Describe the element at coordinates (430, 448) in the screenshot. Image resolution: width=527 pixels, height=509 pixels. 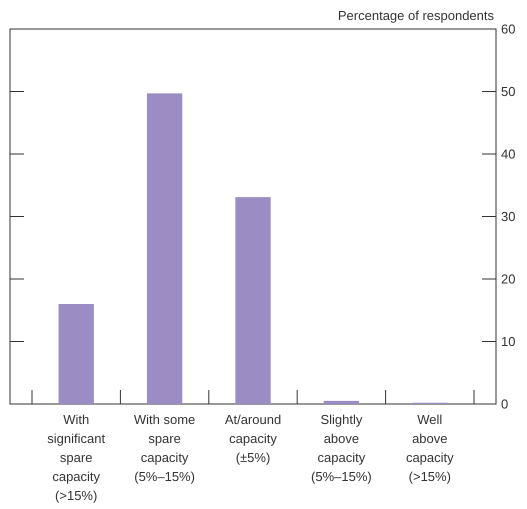
I see `x-tick-label: Well above capacity (>15%)` at that location.